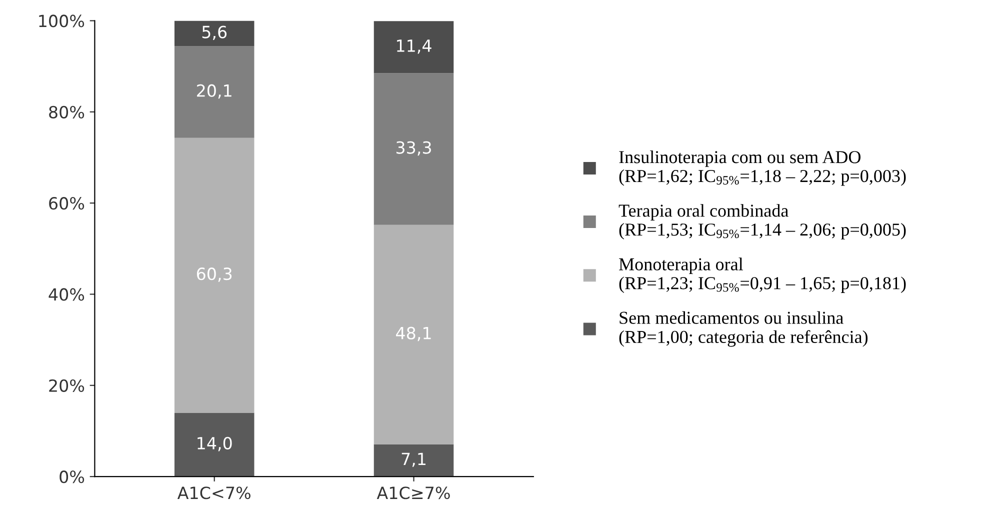 The image size is (997, 518). Describe the element at coordinates (66, 112) in the screenshot. I see `y-tick-label: 80%` at that location.